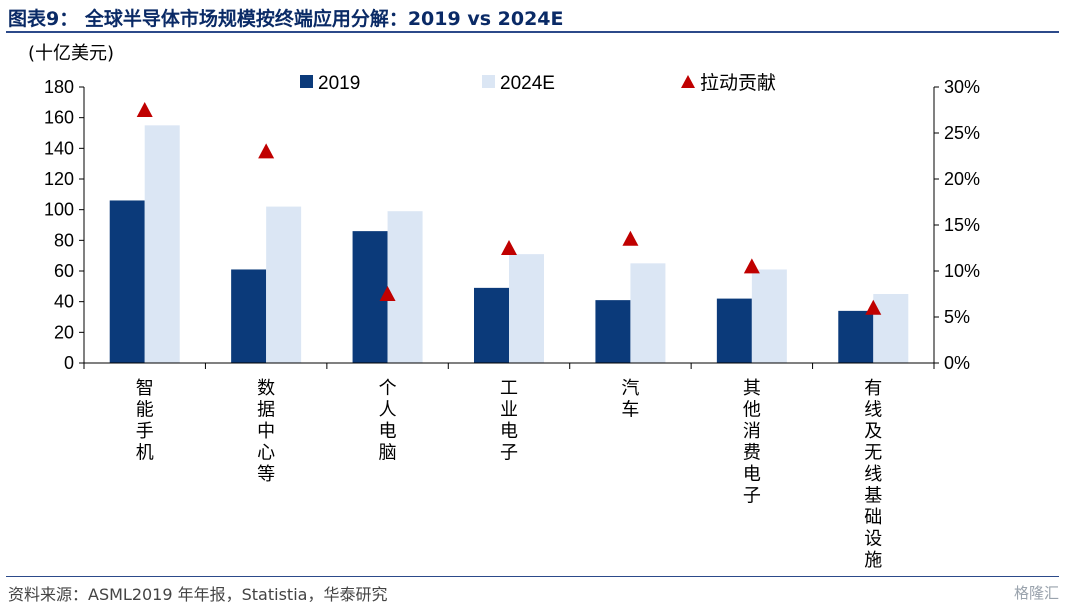  Describe the element at coordinates (957, 363) in the screenshot. I see `right-tick-label: 0%` at that location.